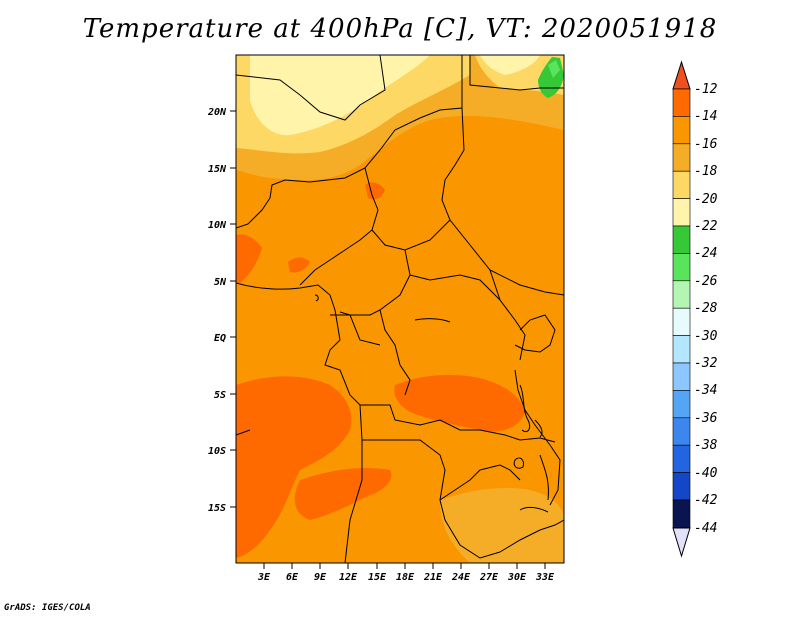 The width and height of the screenshot is (800, 618). What do you see at coordinates (461, 577) in the screenshot?
I see `lon-label-24e: 24E` at bounding box center [461, 577].